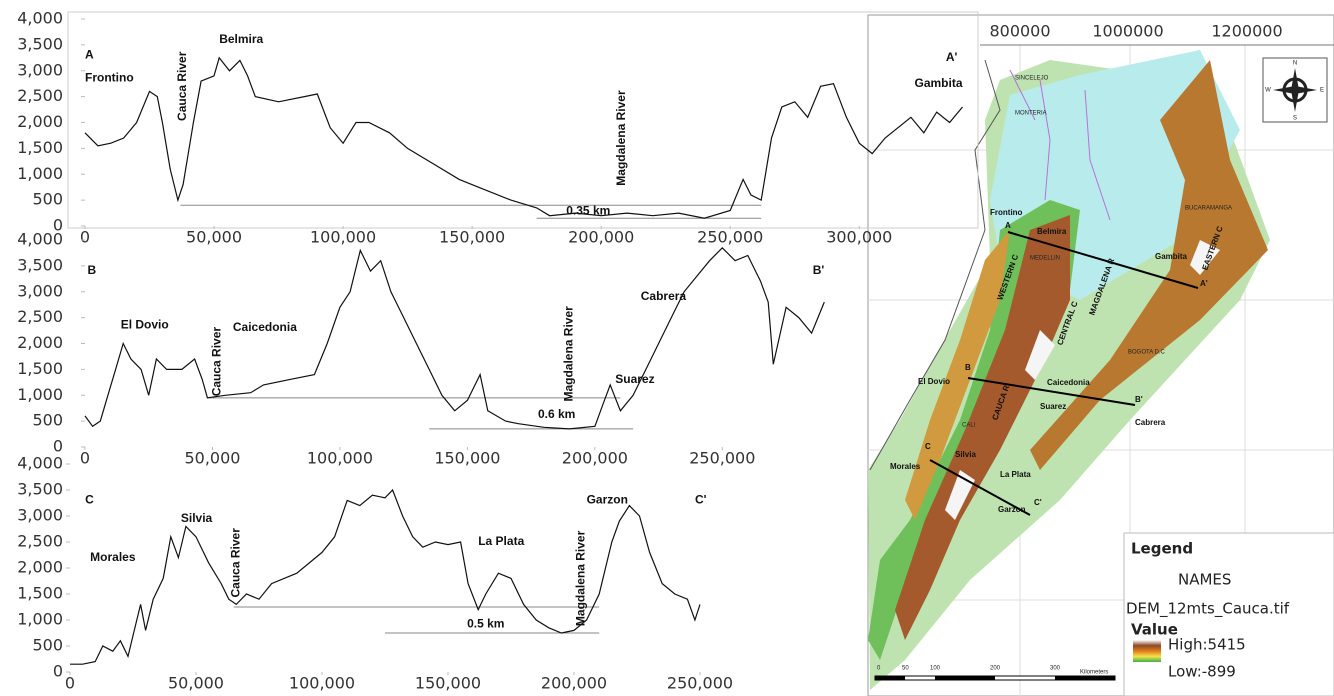 This screenshot has height=696, width=1334. I want to click on scale-label: 200, so click(995, 669).